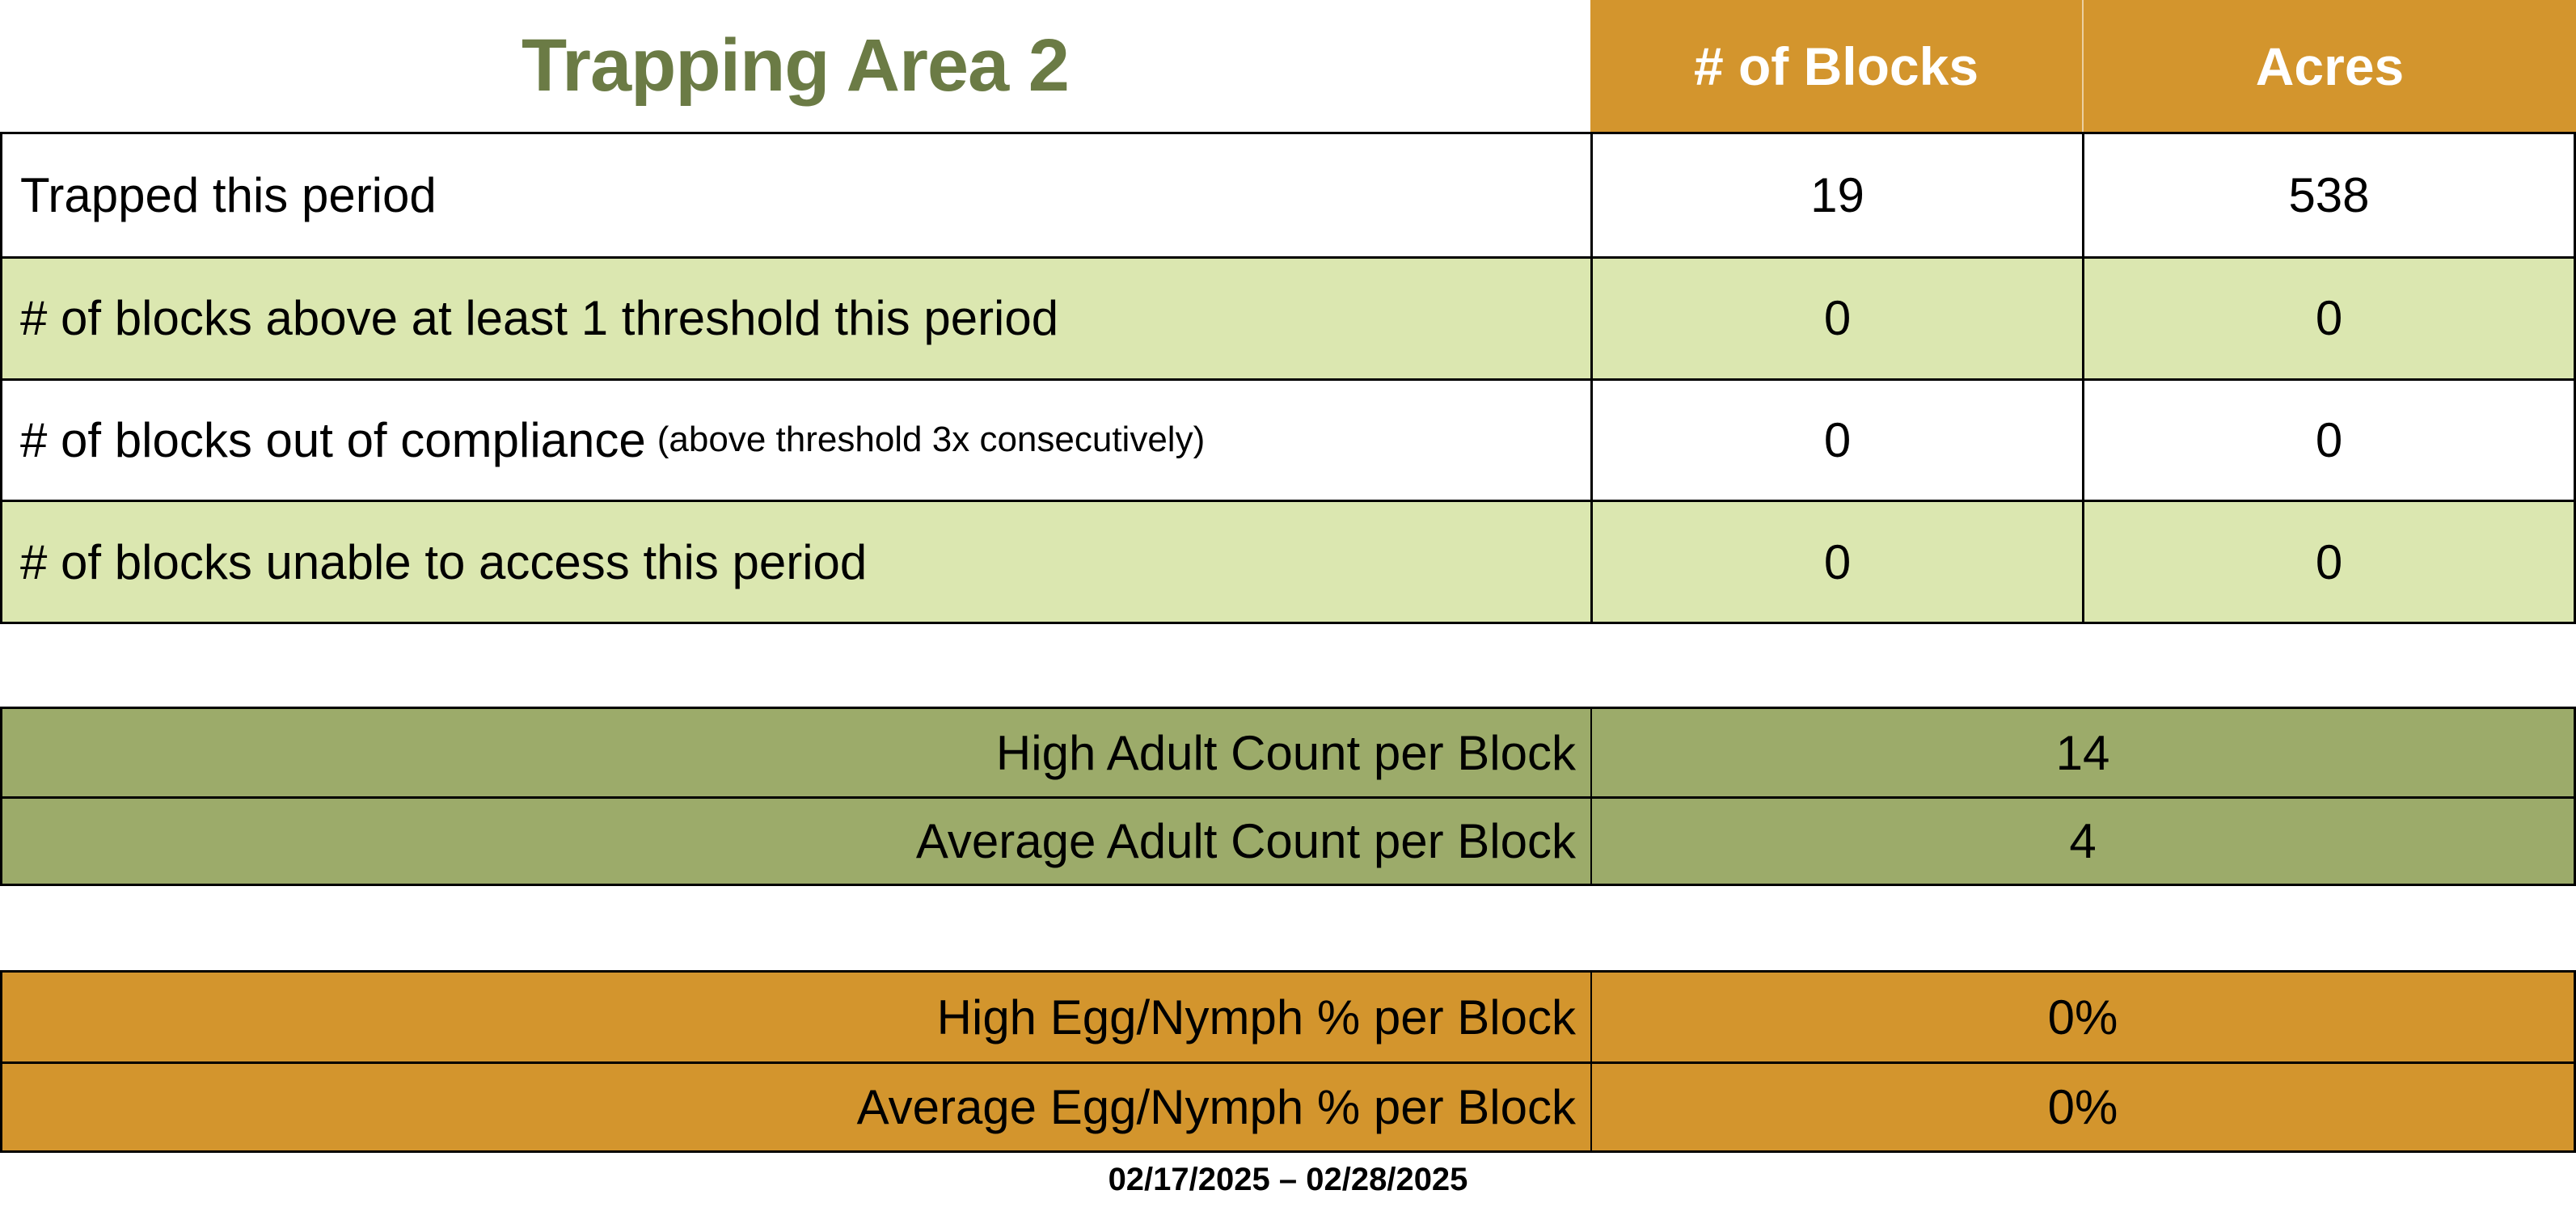 This screenshot has height=1207, width=2576. I want to click on header-row: Trapping Area 2 # of Blocks Acres, so click(1288, 66).